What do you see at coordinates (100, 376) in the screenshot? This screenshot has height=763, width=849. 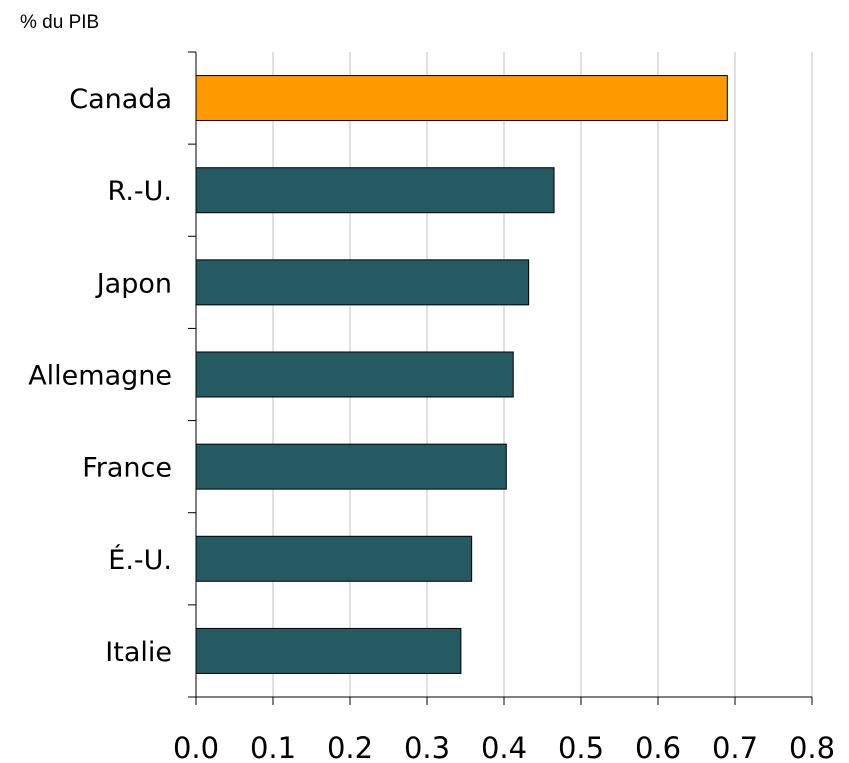 I see `category-label: Allemagne` at bounding box center [100, 376].